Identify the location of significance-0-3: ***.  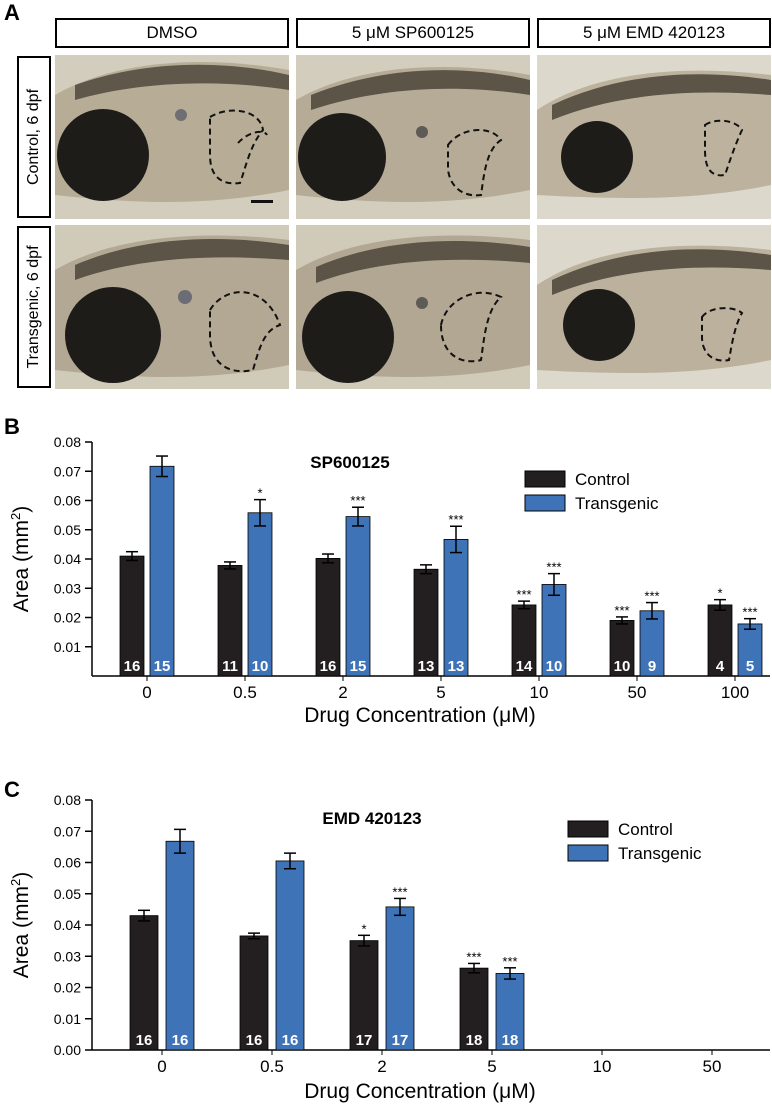
(473, 956).